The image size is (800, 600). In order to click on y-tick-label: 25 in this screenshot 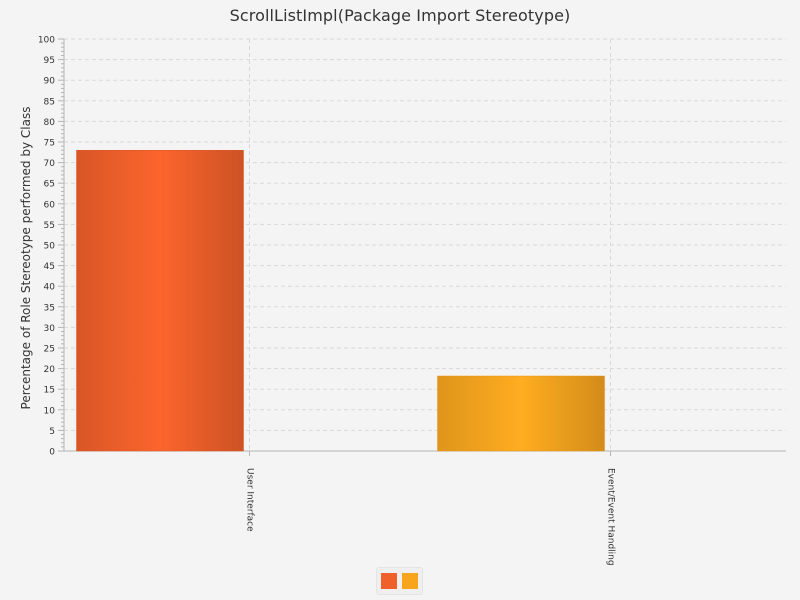, I will do `click(49, 350)`.